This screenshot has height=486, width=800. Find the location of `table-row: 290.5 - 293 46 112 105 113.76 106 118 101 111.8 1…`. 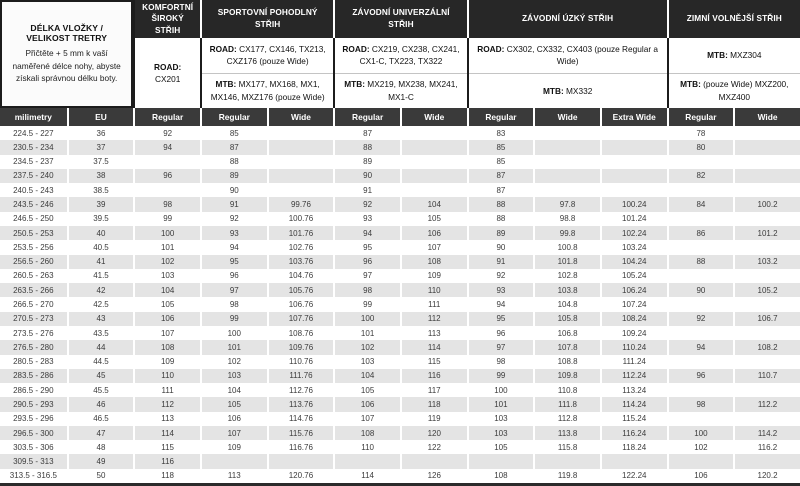

table-row: 290.5 - 293 46 112 105 113.76 106 118 101 111.8 1… is located at coordinates (400, 404).